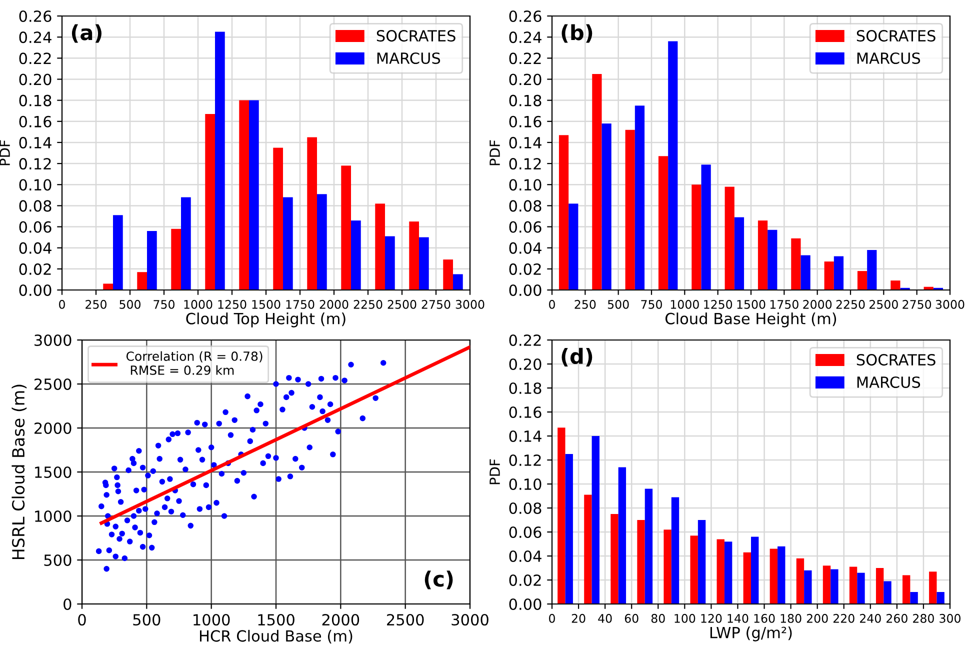 The width and height of the screenshot is (977, 652). Describe the element at coordinates (266, 320) in the screenshot. I see `x-axis-title: Cloud Top Height (m)` at that location.